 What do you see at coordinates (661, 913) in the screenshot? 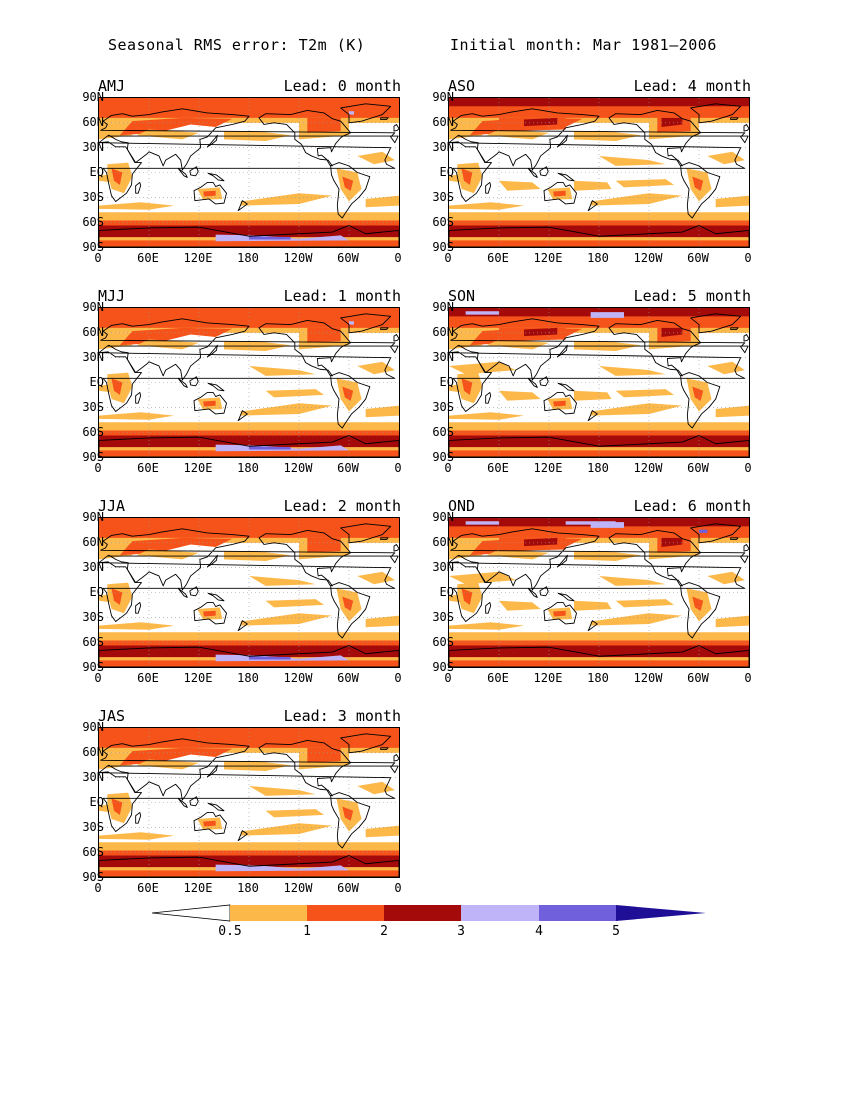
I see `colorbar-segment-above-max` at bounding box center [661, 913].